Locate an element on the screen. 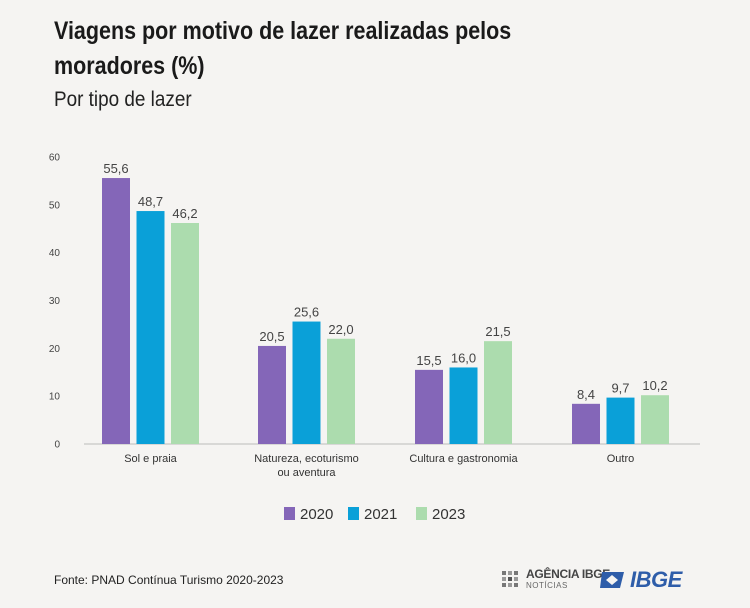  legend-label: 2020 is located at coordinates (316, 514).